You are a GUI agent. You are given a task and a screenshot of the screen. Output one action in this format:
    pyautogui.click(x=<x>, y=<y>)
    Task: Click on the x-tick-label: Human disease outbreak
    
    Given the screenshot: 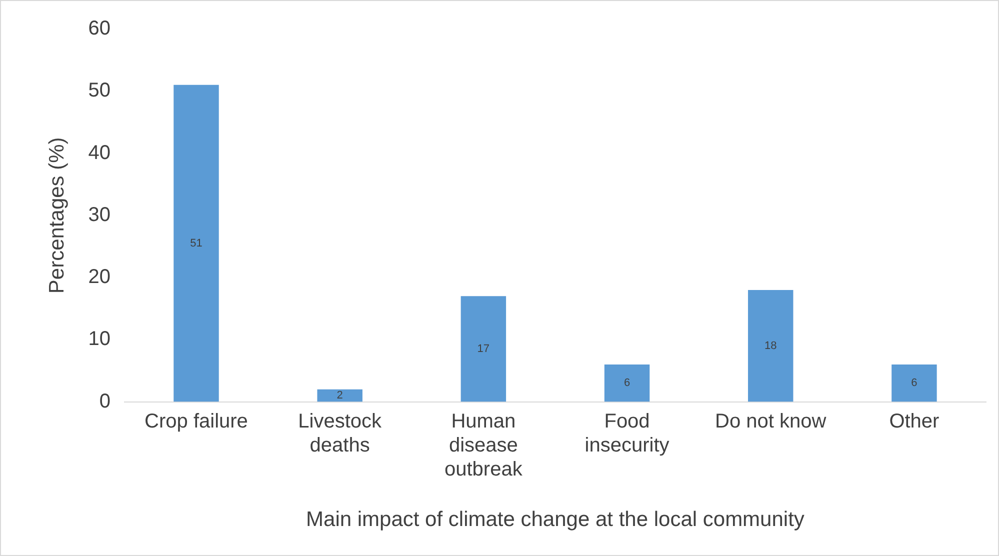 What is the action you would take?
    pyautogui.click(x=484, y=445)
    